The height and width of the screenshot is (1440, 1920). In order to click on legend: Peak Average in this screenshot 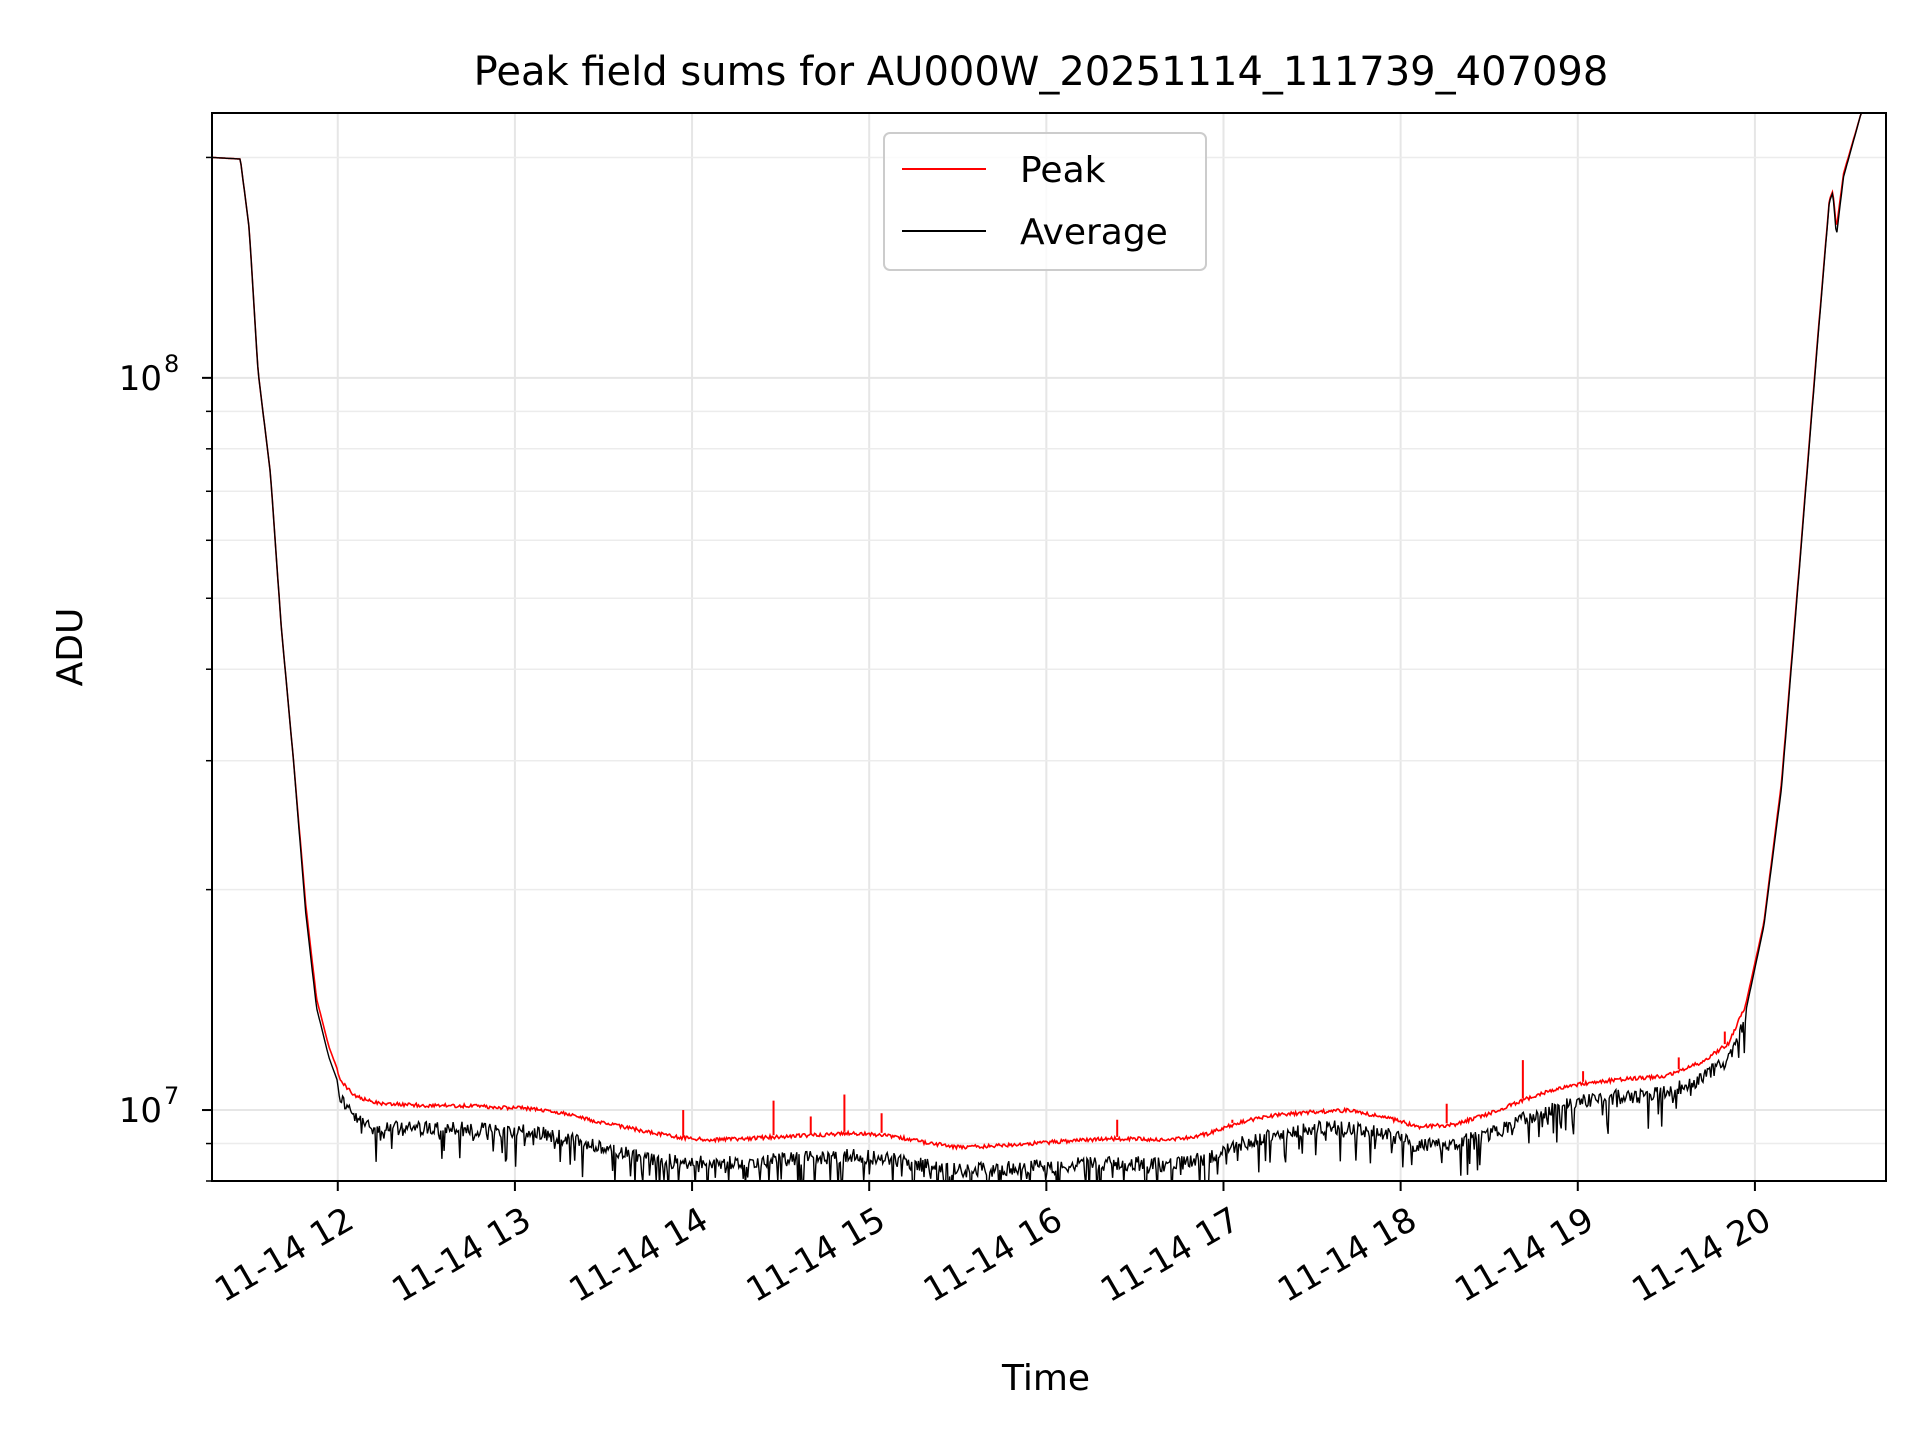, I will do `click(1045, 201)`.